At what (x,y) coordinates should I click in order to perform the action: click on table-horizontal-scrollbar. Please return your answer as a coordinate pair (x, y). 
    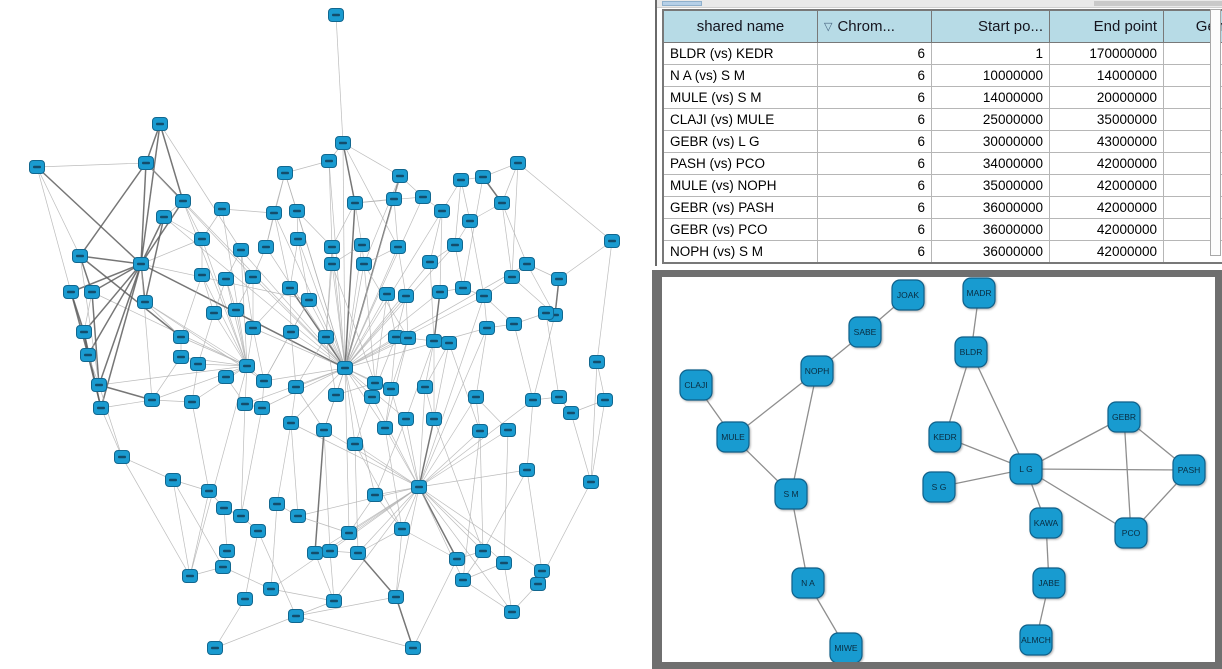
    Looking at the image, I should click on (939, 4).